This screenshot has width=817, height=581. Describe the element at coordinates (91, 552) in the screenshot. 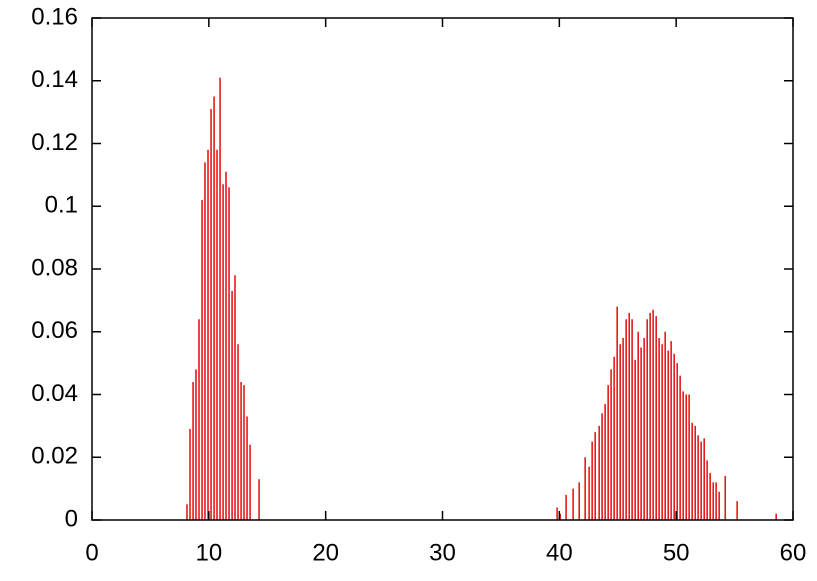

I see `x-tick-label: 0` at that location.